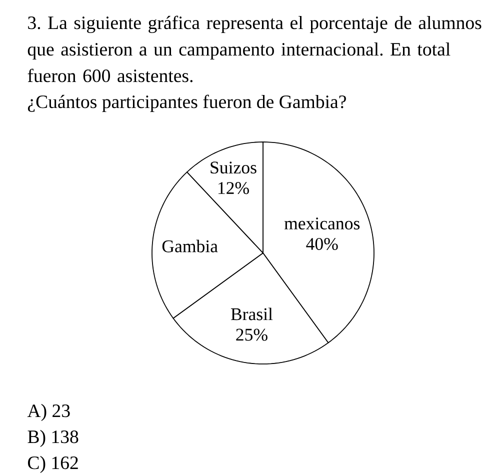 The height and width of the screenshot is (474, 501). What do you see at coordinates (322, 224) in the screenshot?
I see `slice-label: mexicanos` at bounding box center [322, 224].